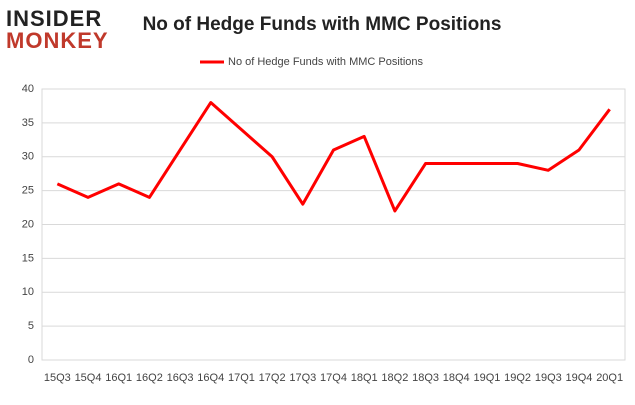 This screenshot has width=635, height=405. What do you see at coordinates (333, 378) in the screenshot?
I see `x-tick-label: 17Q4` at bounding box center [333, 378].